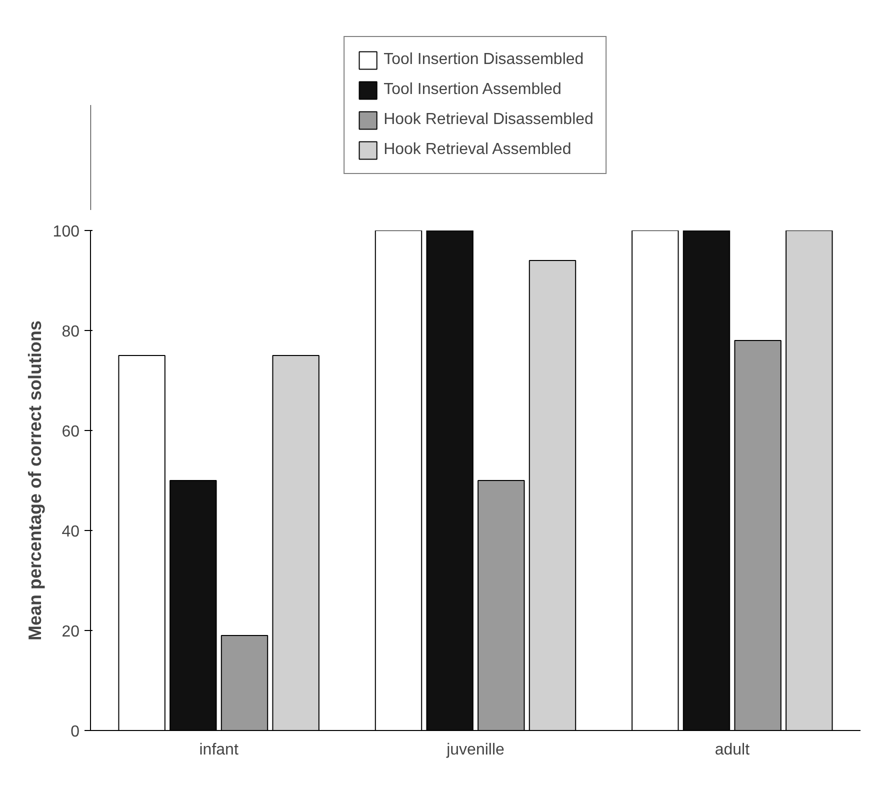  I want to click on y-tick-label: 60, so click(71, 432).